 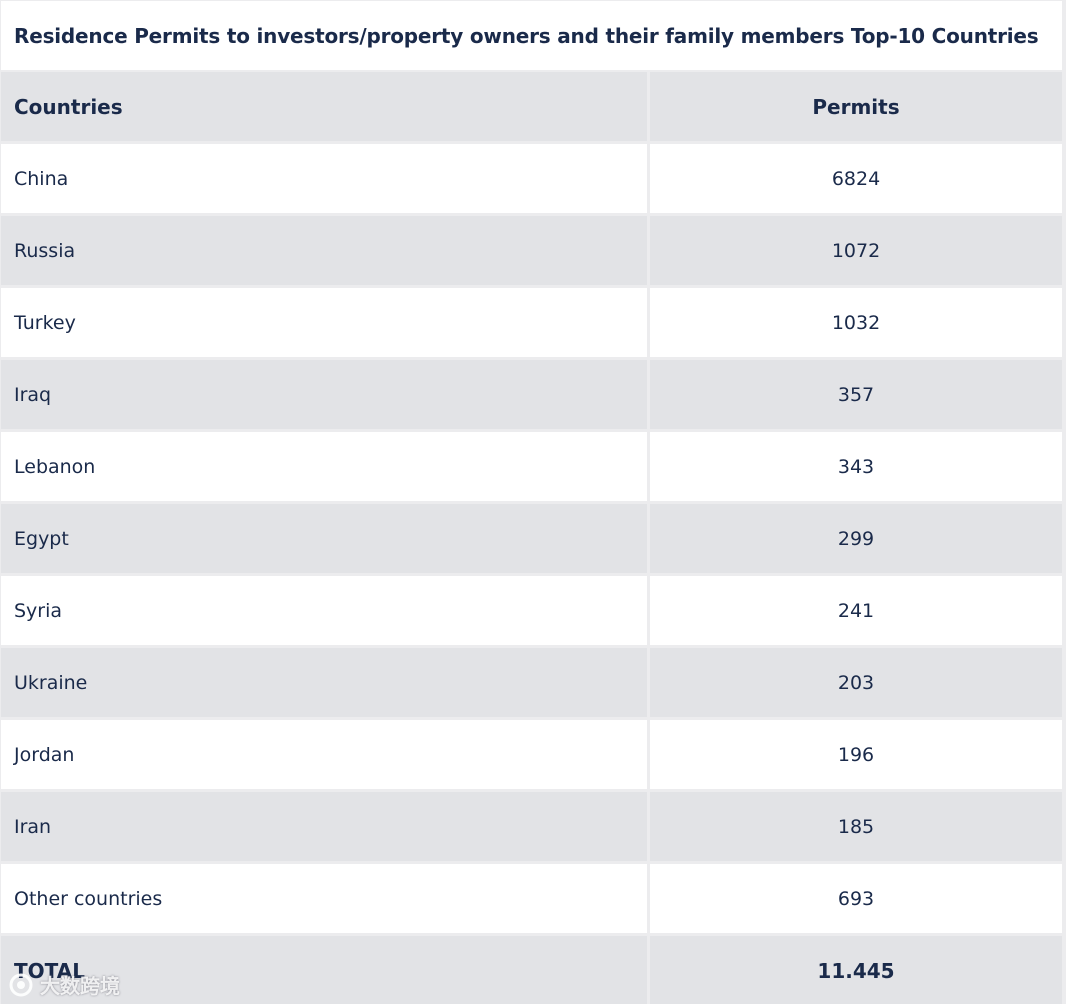 What do you see at coordinates (324, 394) in the screenshot?
I see `country-cell: Iraq` at bounding box center [324, 394].